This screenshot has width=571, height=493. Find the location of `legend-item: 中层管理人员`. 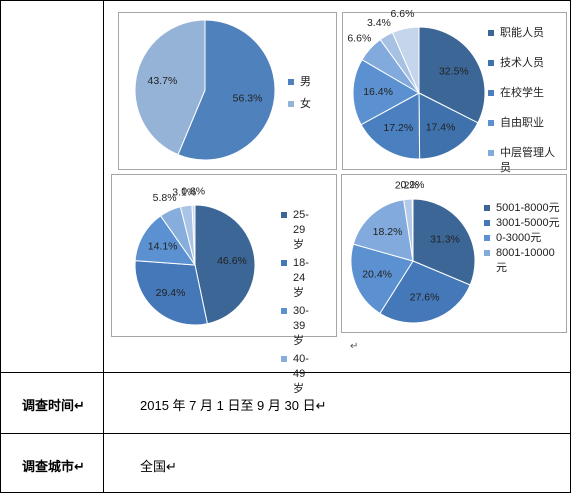

legend-item: 中层管理人员 is located at coordinates (524, 161).